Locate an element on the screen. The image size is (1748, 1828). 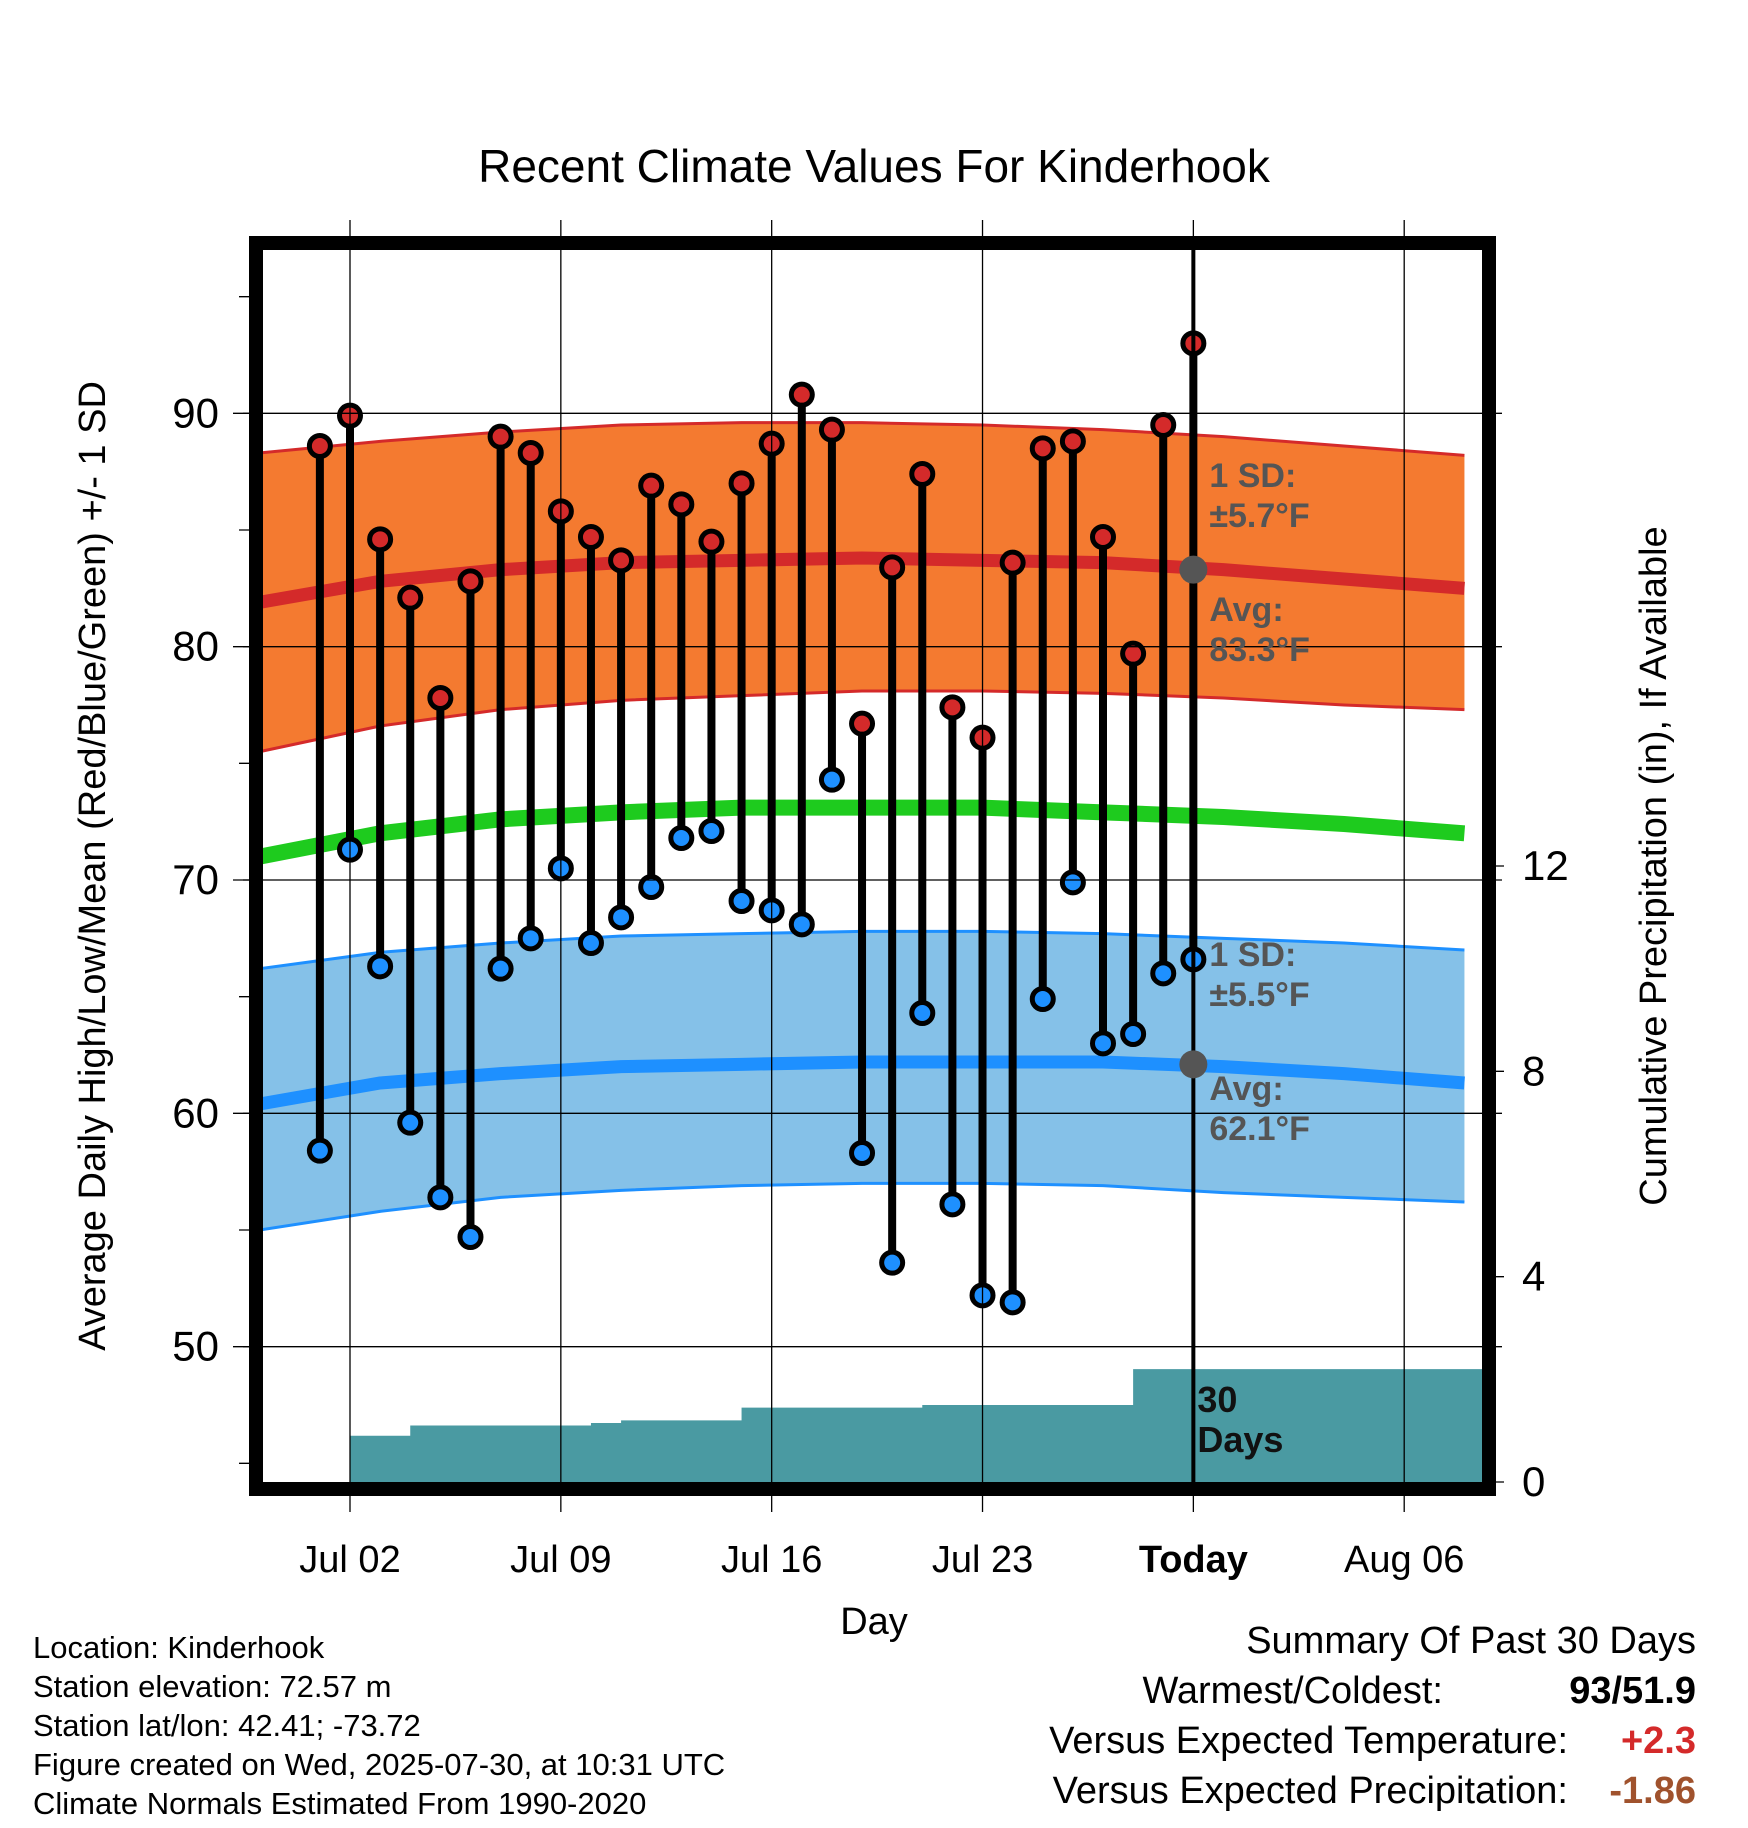
x-tick-label: Jul 09 is located at coordinates (560, 1560).